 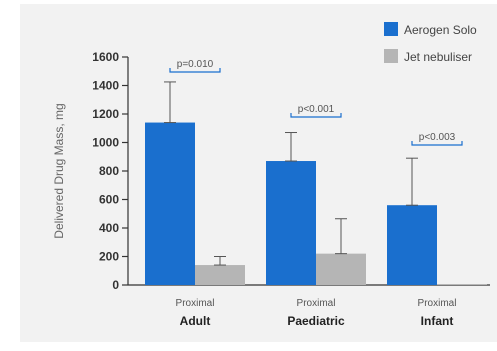 What do you see at coordinates (105, 143) in the screenshot?
I see `y-tick-label: 1000` at bounding box center [105, 143].